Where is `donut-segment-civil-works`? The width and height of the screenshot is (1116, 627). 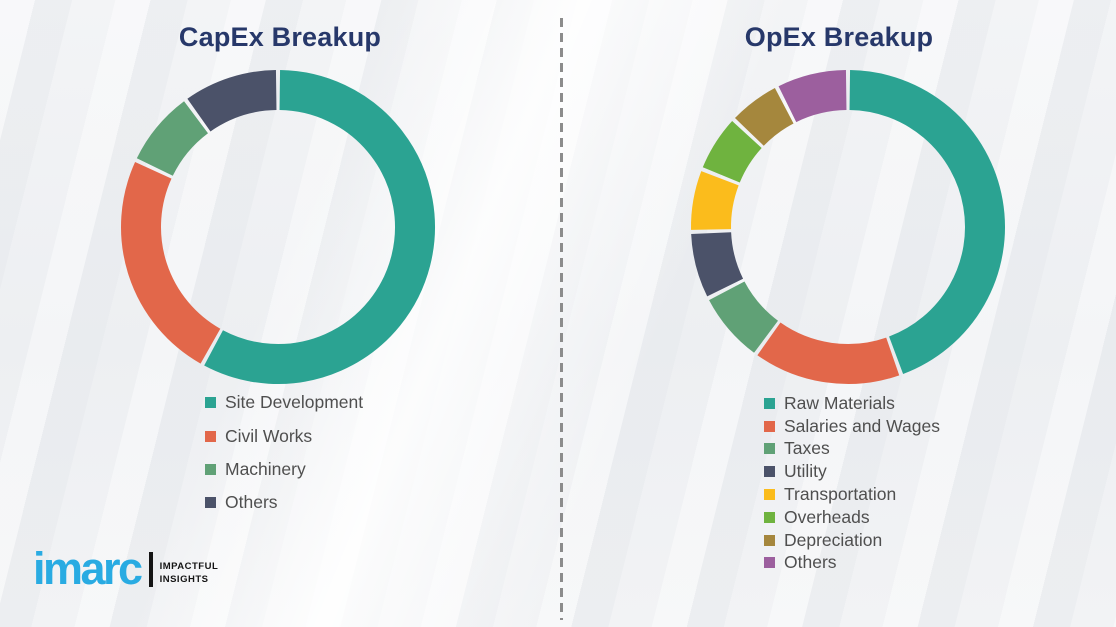
donut-segment-civil-works is located at coordinates (171, 263).